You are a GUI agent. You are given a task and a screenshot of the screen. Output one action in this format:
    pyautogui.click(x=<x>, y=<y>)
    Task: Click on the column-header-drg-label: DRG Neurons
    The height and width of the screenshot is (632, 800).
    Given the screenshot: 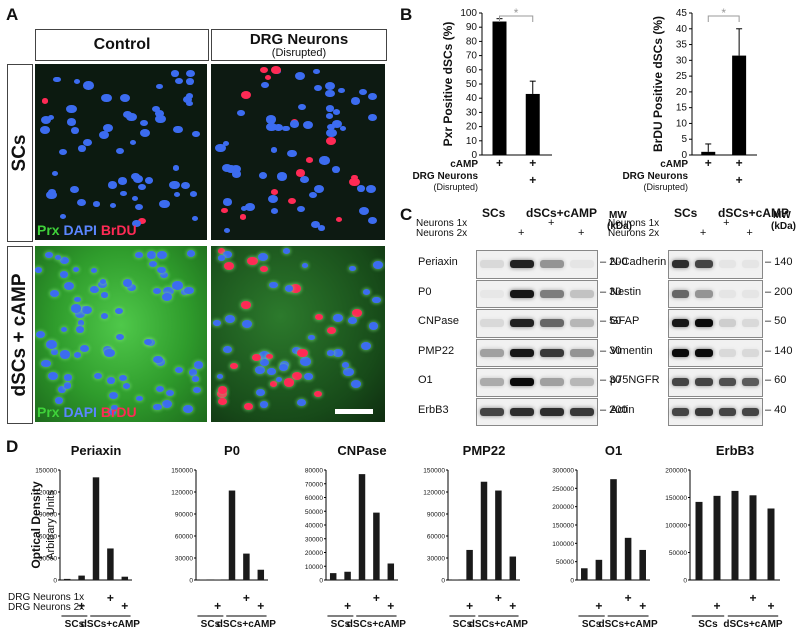 What is the action you would take?
    pyautogui.click(x=299, y=39)
    